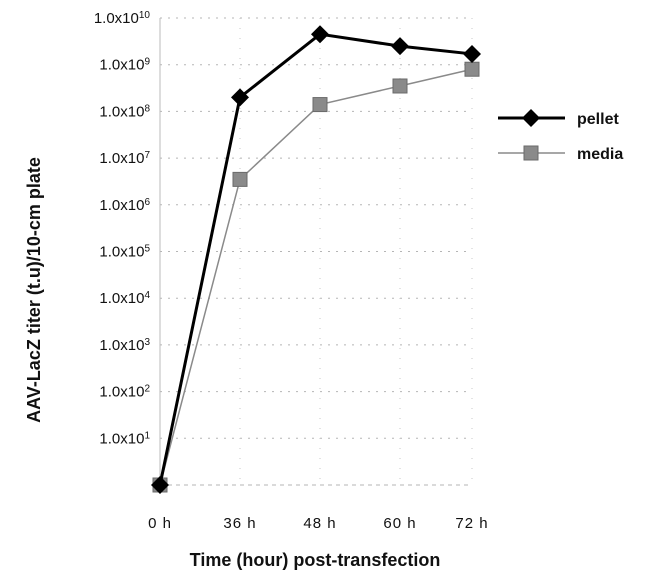 This screenshot has height=575, width=645. I want to click on legend-item-pellet: pellet, so click(558, 118).